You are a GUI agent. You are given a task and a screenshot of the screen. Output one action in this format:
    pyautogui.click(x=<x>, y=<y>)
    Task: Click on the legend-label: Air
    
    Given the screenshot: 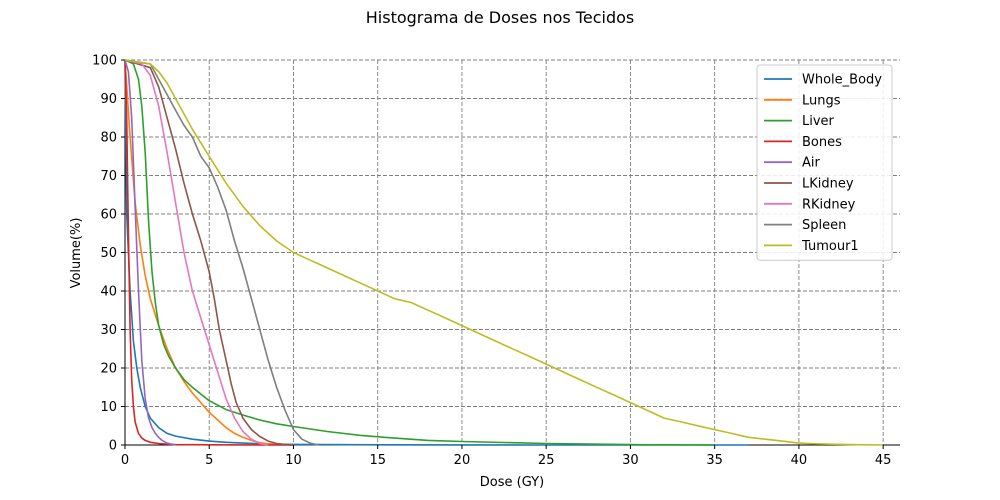 What is the action you would take?
    pyautogui.click(x=811, y=163)
    